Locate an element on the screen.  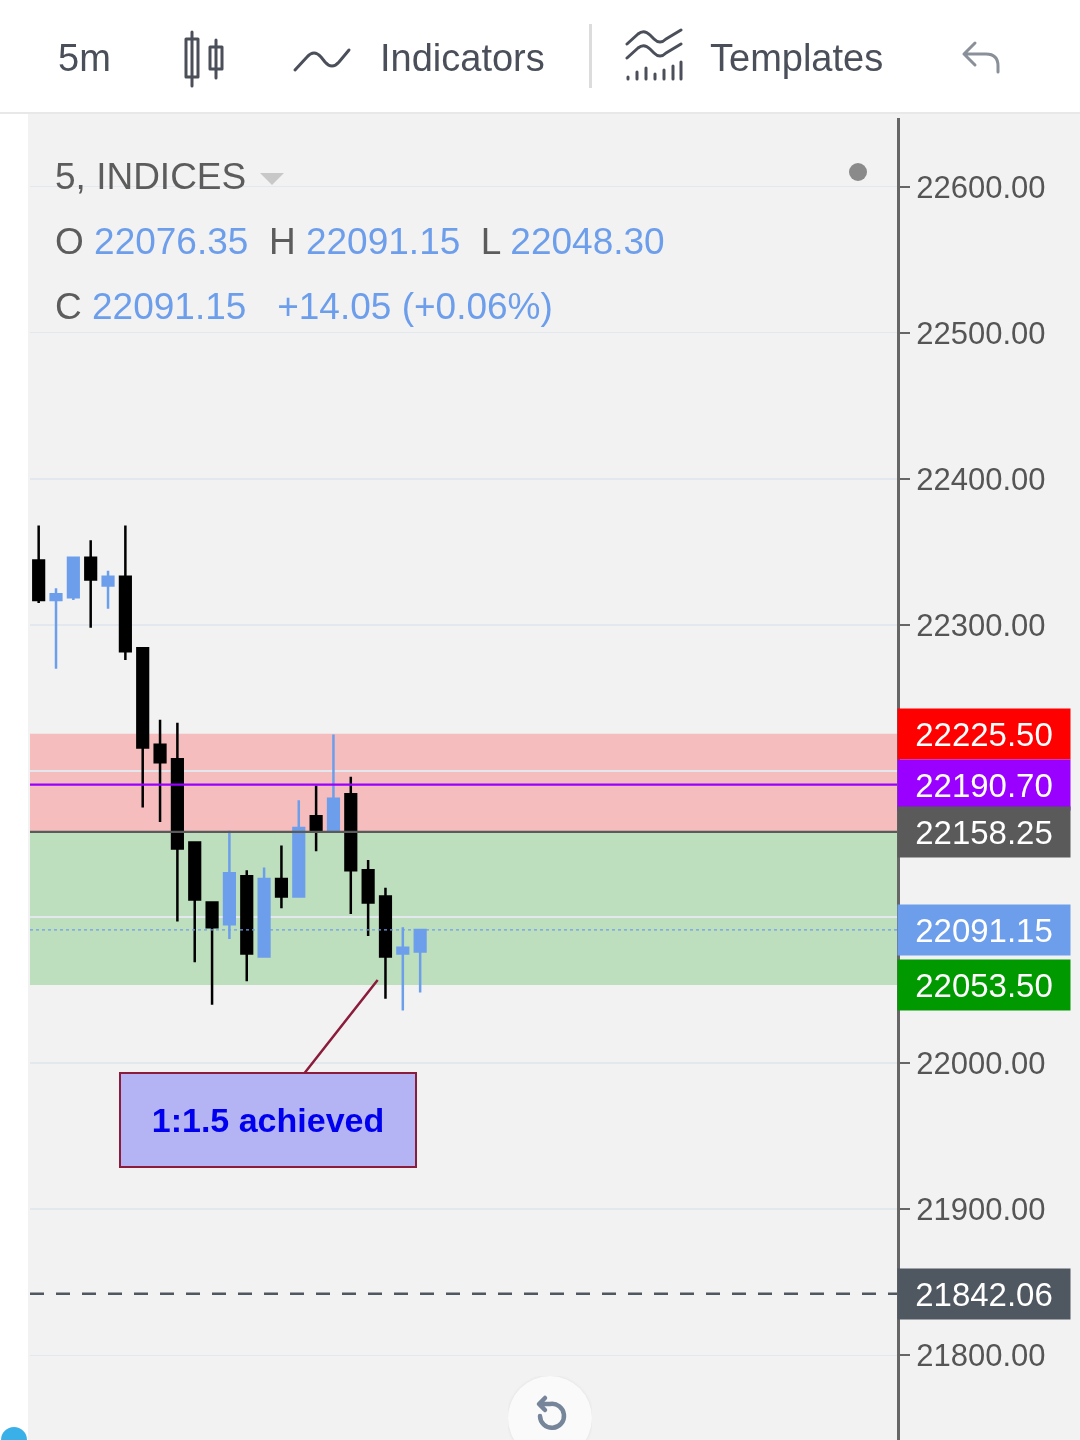
ref-line-label: 22091.15 is located at coordinates (984, 930).